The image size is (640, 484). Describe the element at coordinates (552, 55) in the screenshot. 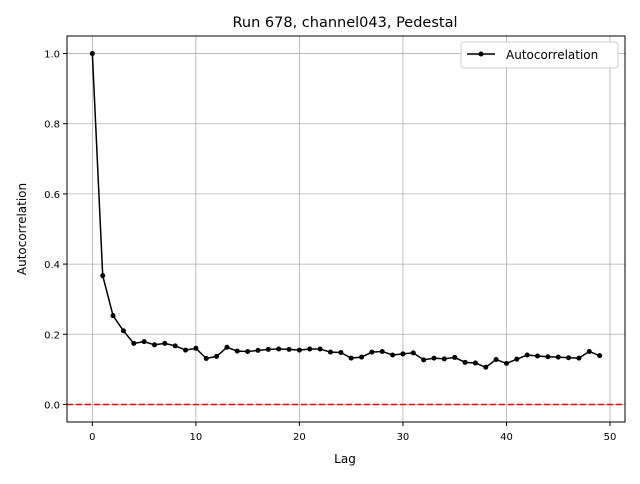

I see `legend-label: Autocorrelation` at that location.